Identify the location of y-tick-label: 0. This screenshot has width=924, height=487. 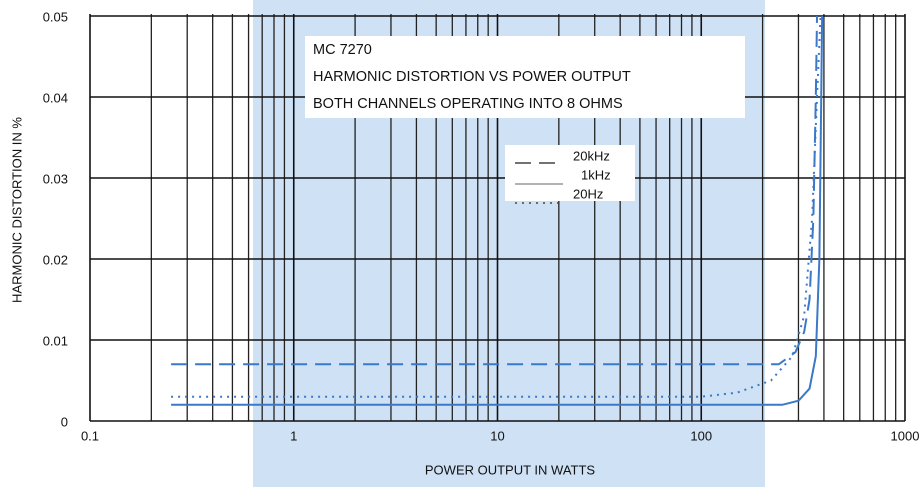
(64, 421).